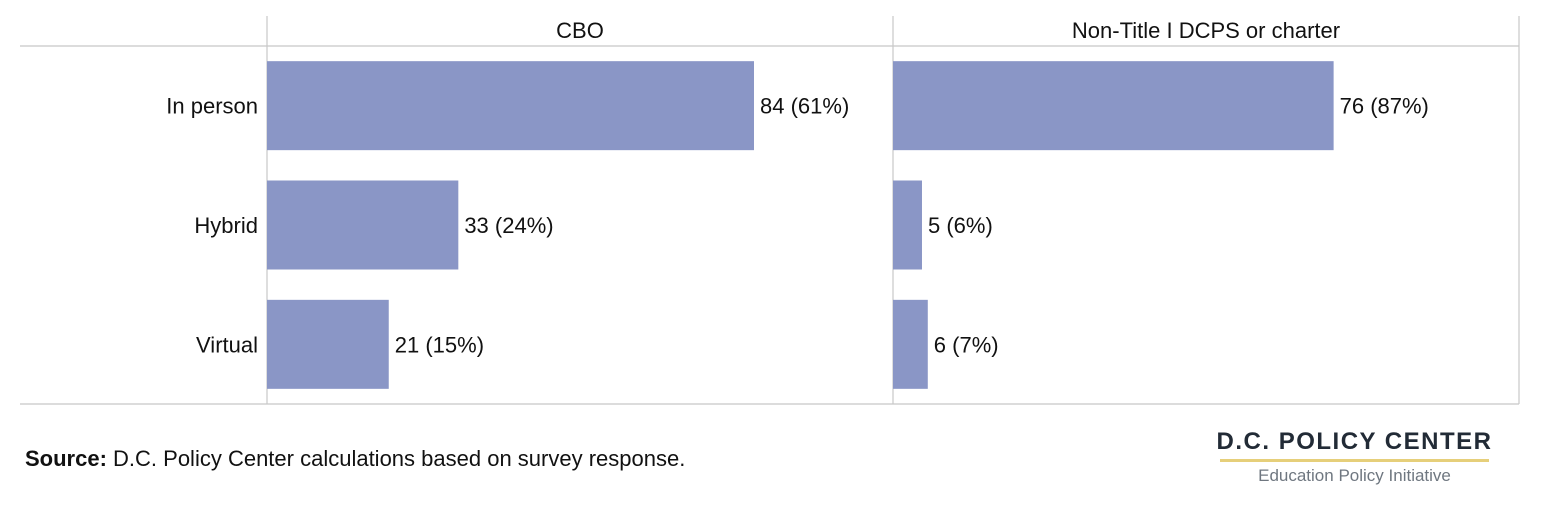 This screenshot has height=522, width=1564. Describe the element at coordinates (212, 106) in the screenshot. I see `category-tick-label: In person` at that location.